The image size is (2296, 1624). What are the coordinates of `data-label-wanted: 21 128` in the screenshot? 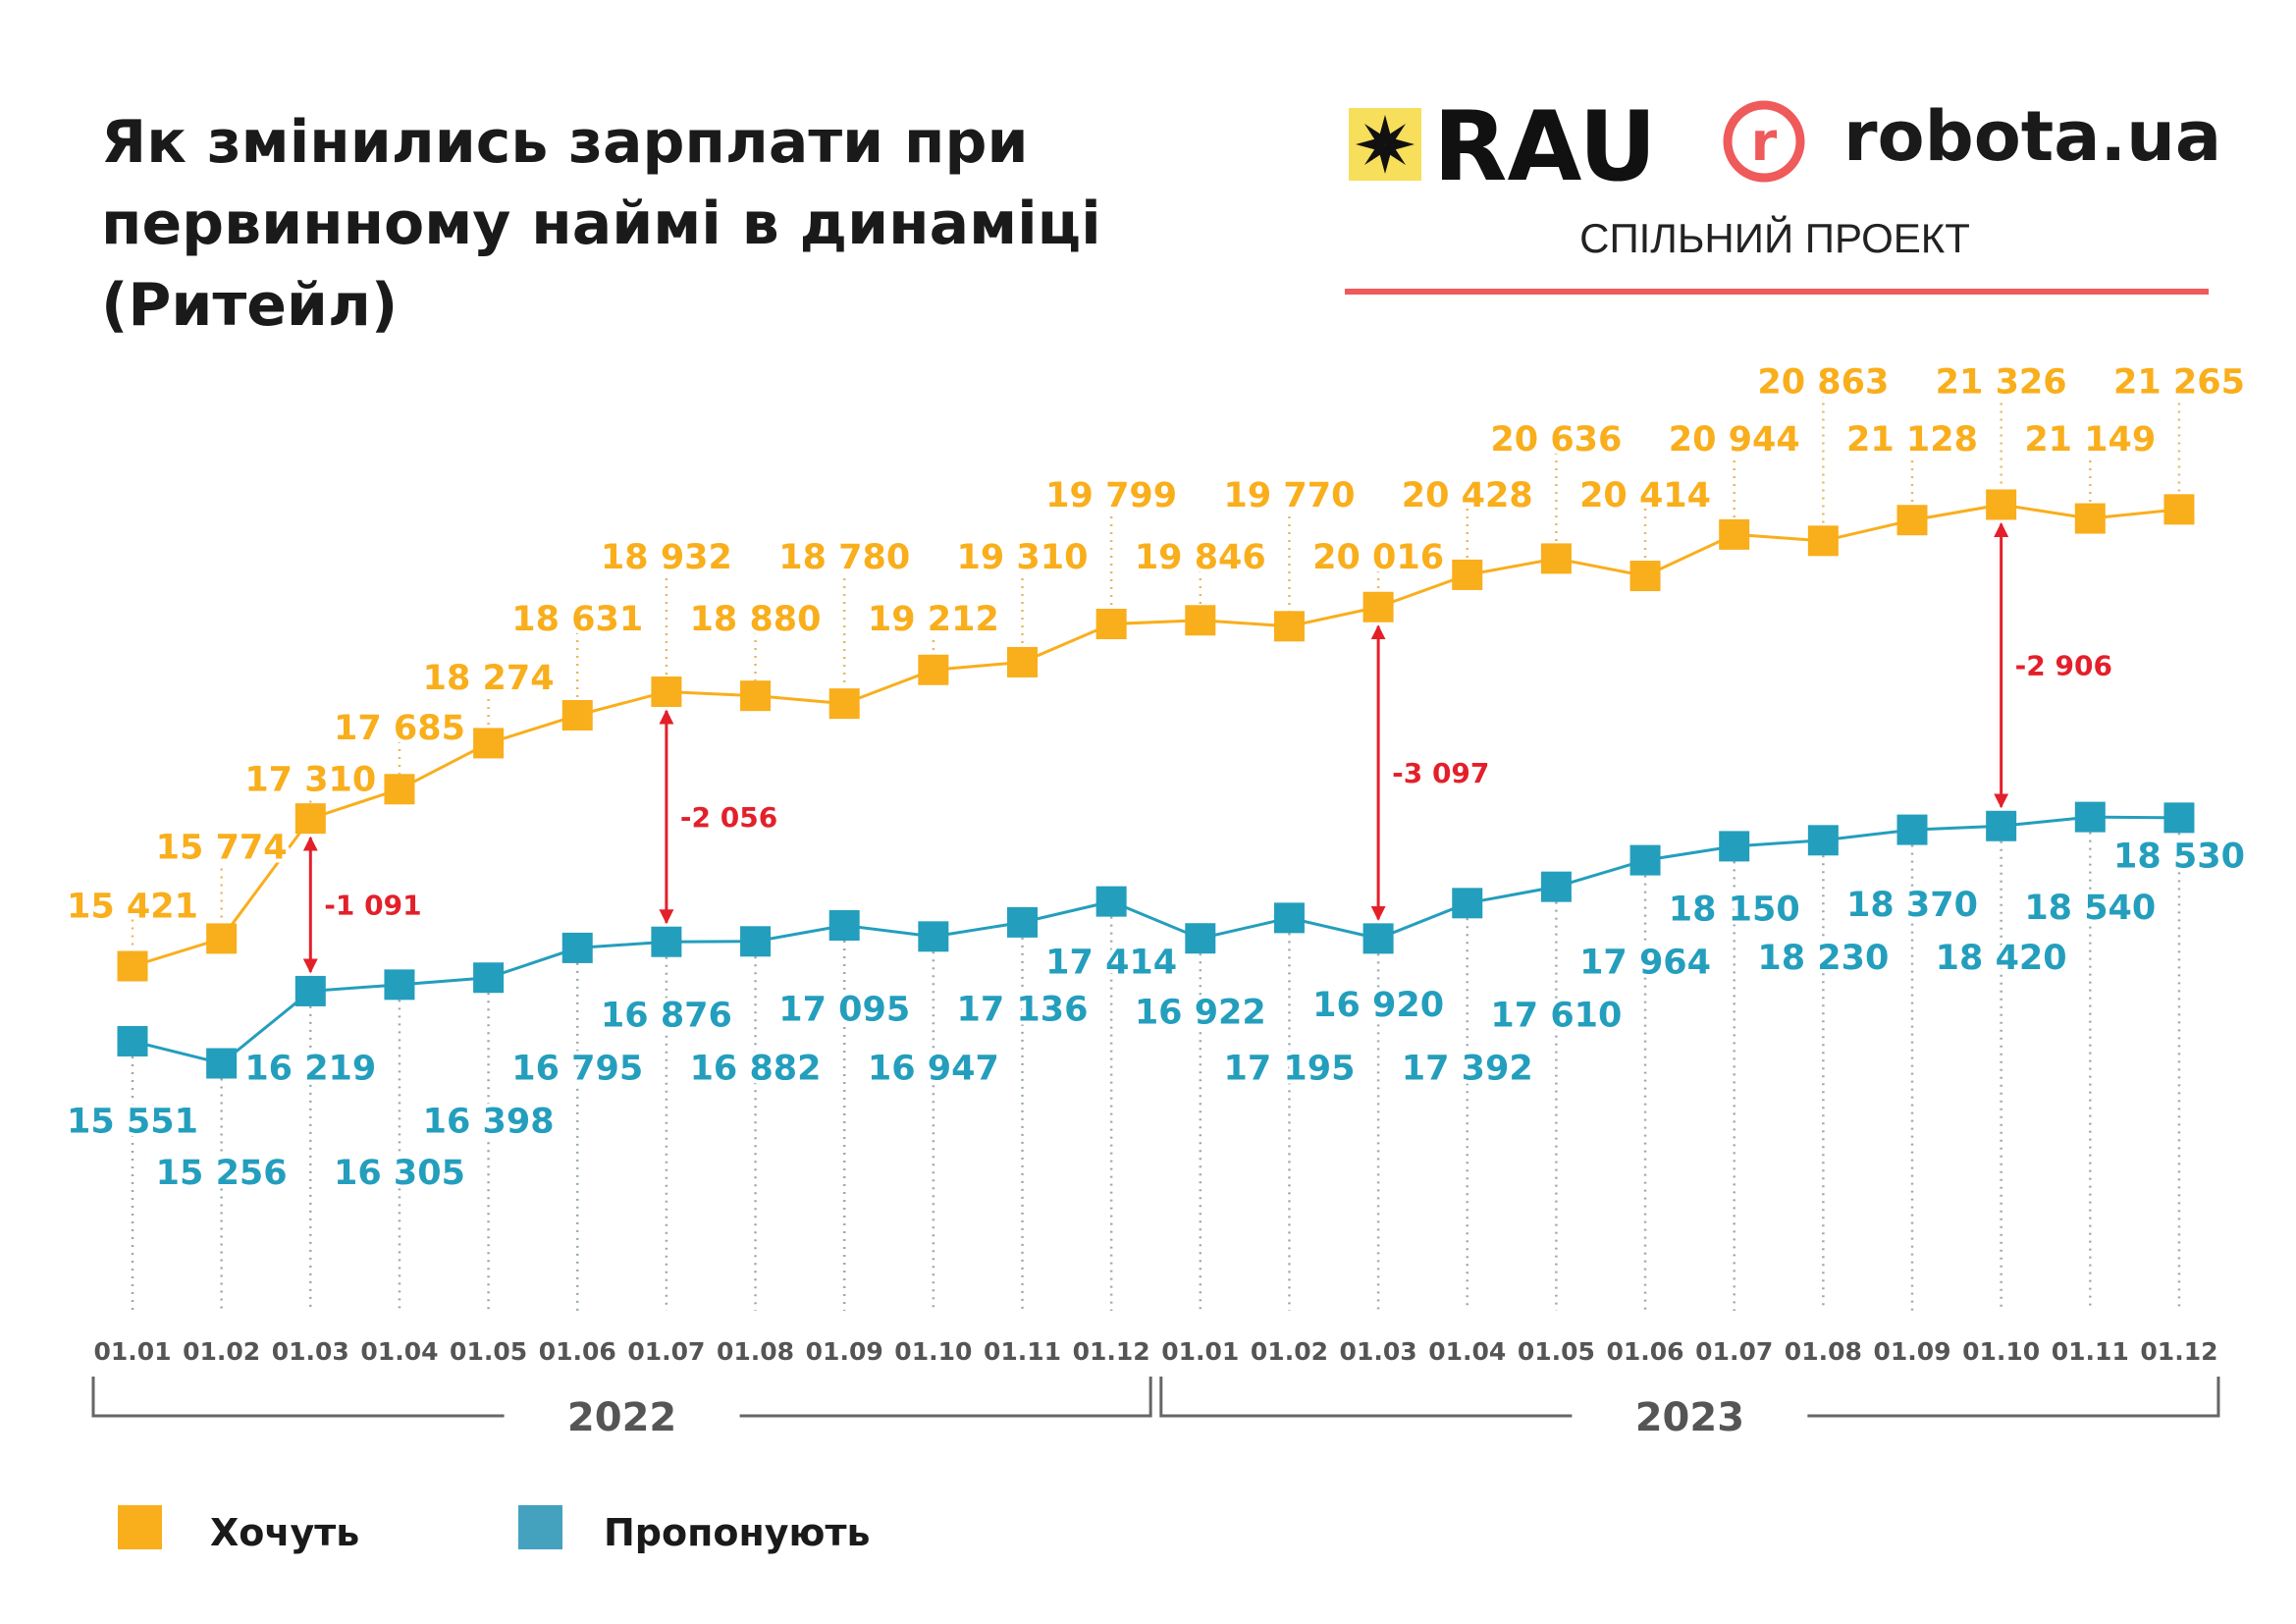 It's located at (1912, 440).